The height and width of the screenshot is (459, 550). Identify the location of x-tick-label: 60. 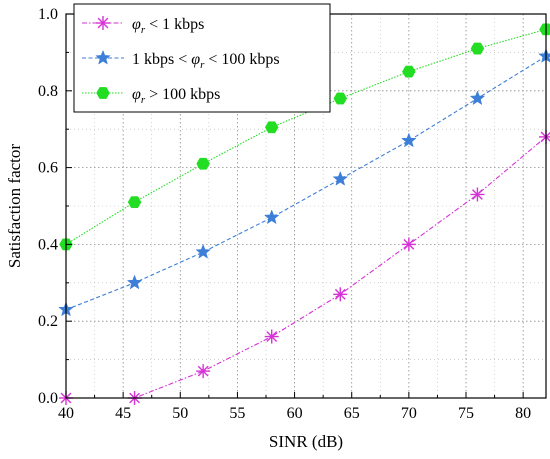
(295, 413).